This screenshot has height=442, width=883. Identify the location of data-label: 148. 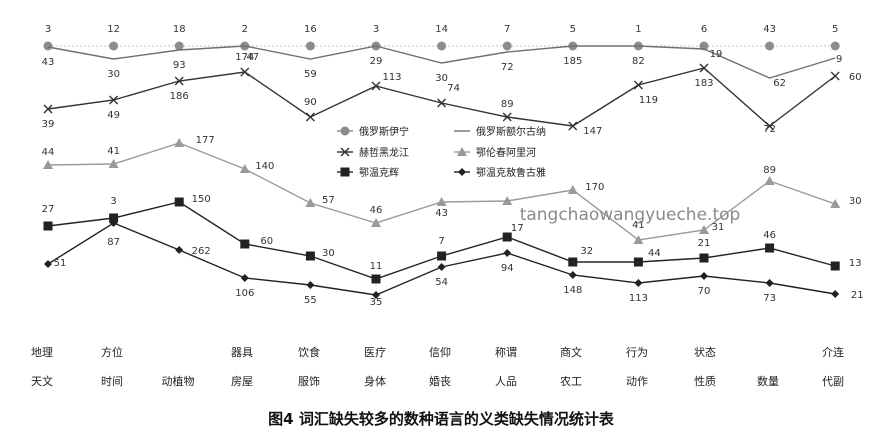
(572, 290).